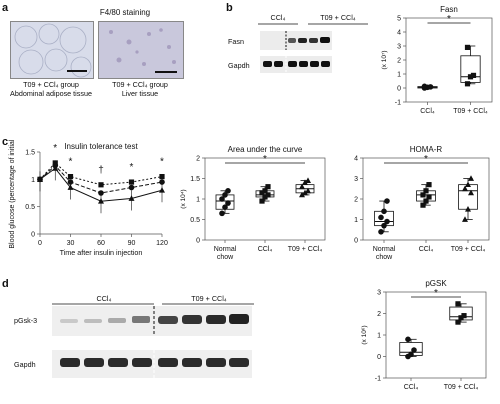  Describe the element at coordinates (311, 18) in the screenshot. I see `fasn-blot-header: CCl₄ T09 + CCl₄` at that location.